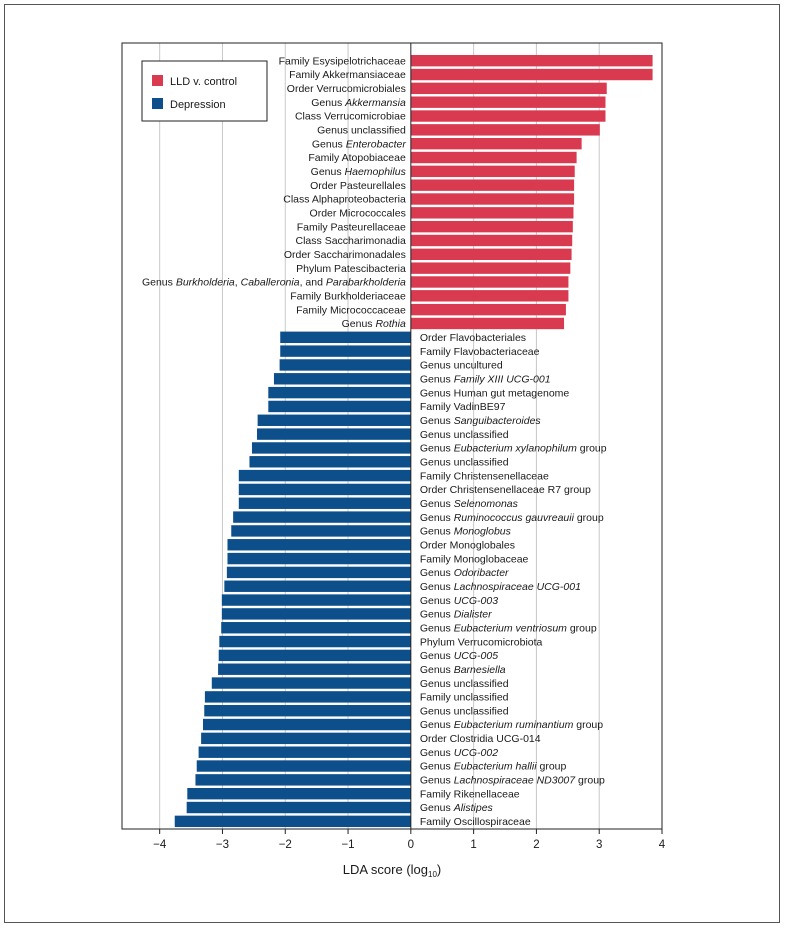 This screenshot has height=929, width=786. I want to click on x-tick-label: 0, so click(411, 845).